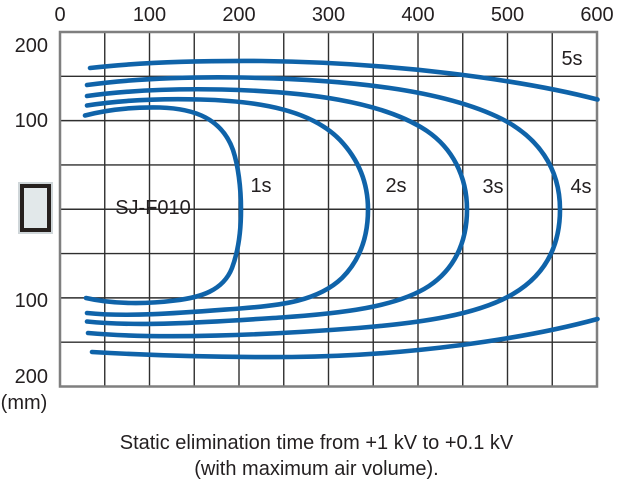 Image resolution: width=621 pixels, height=492 pixels. What do you see at coordinates (493, 187) in the screenshot?
I see `curve-label-3s: 3s` at bounding box center [493, 187].